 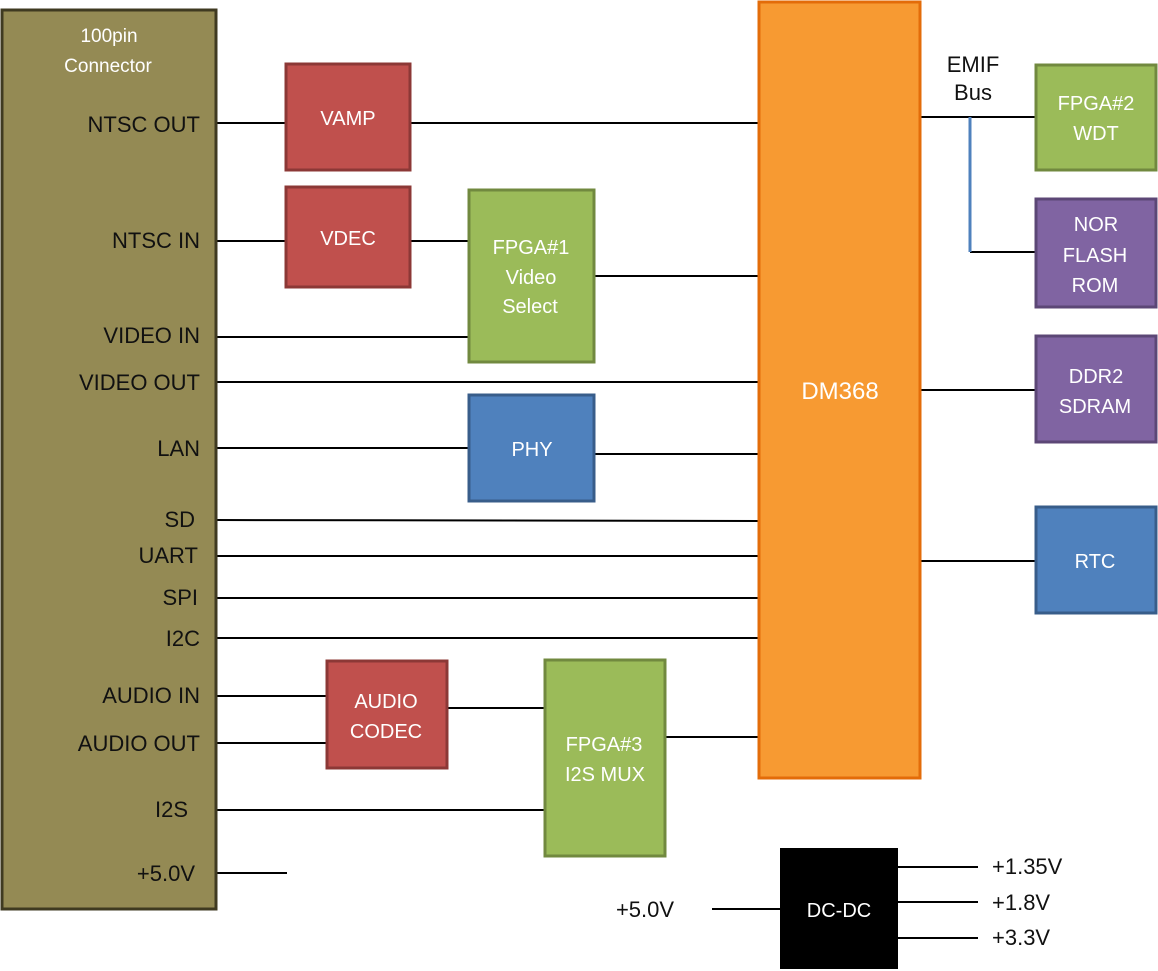 I want to click on pin-video-in: VIDEO IN, so click(x=151, y=335).